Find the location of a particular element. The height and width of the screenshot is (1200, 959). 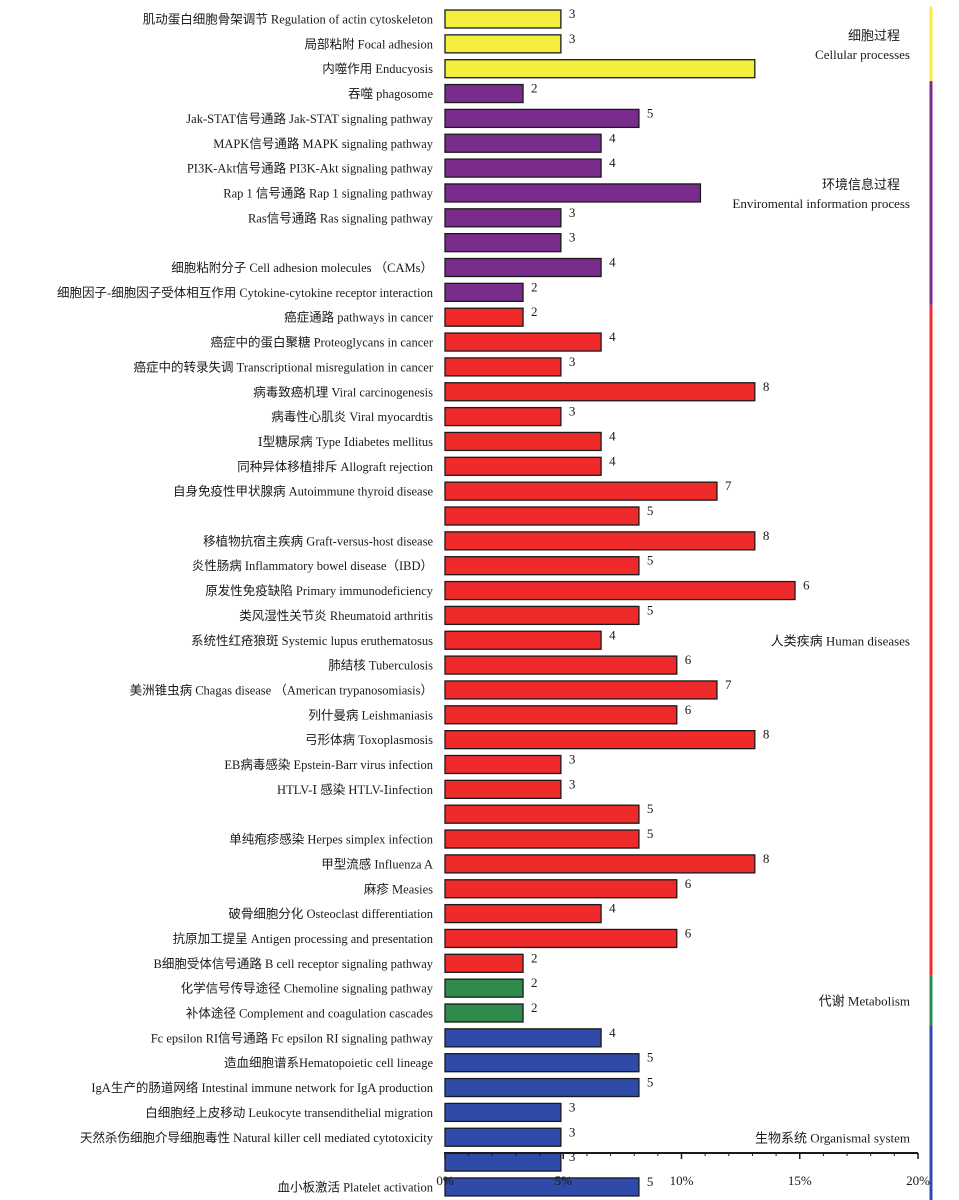

value-label-17: 4 is located at coordinates (612, 435).